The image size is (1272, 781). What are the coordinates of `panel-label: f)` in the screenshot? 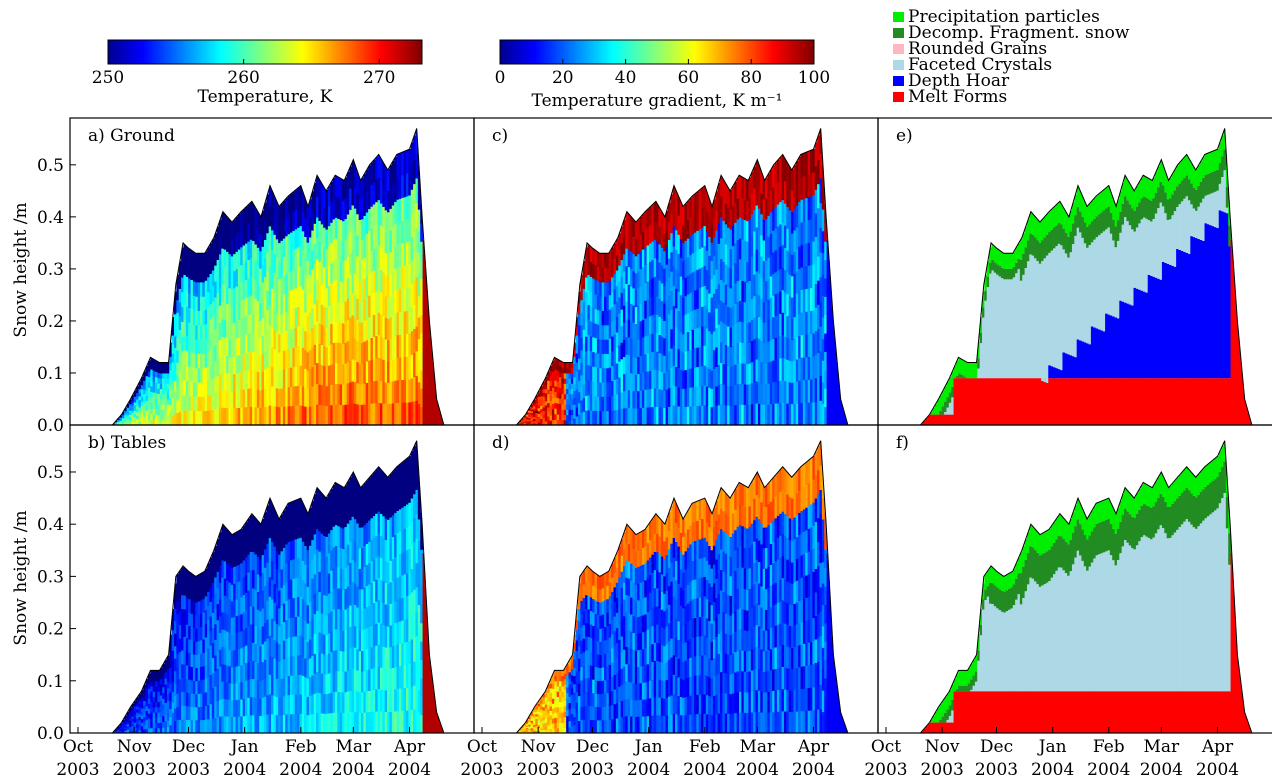 It's located at (902, 443).